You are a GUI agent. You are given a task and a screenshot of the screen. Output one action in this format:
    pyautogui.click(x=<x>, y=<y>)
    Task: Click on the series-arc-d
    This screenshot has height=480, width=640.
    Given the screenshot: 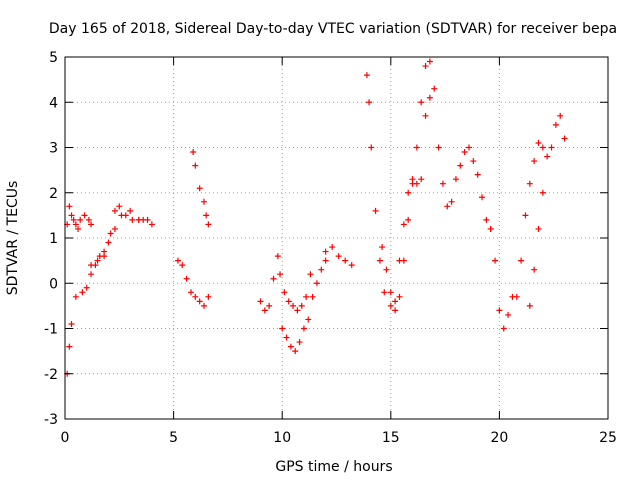 What is the action you would take?
    pyautogui.click(x=193, y=283)
    